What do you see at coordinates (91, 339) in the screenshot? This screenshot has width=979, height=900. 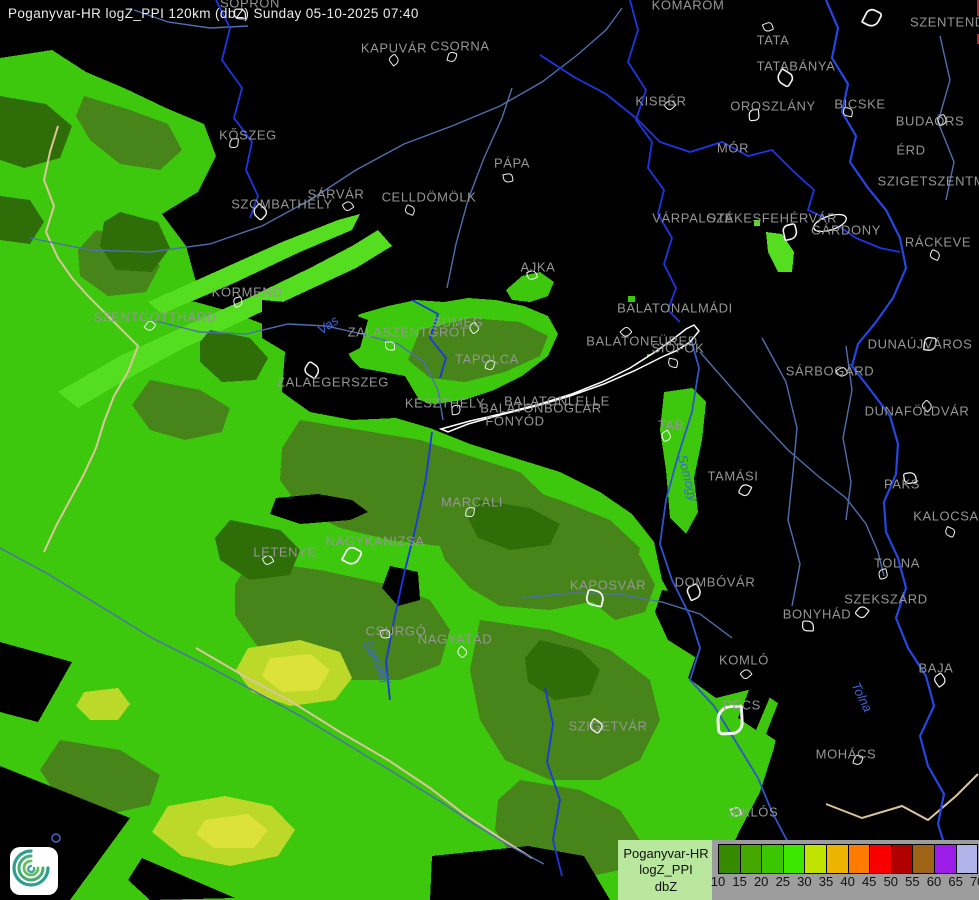 I see `austria-border` at bounding box center [91, 339].